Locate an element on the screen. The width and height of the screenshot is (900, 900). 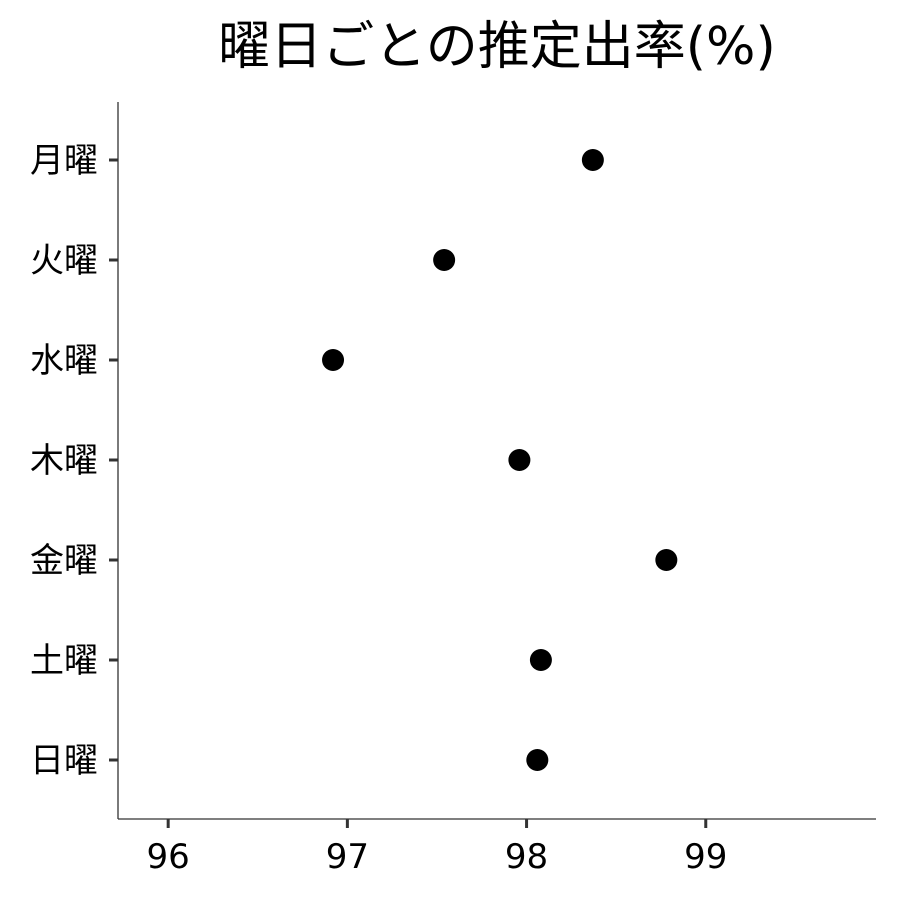
chart-title: 曜日ごとの推定出率(%) is located at coordinates (496, 47).